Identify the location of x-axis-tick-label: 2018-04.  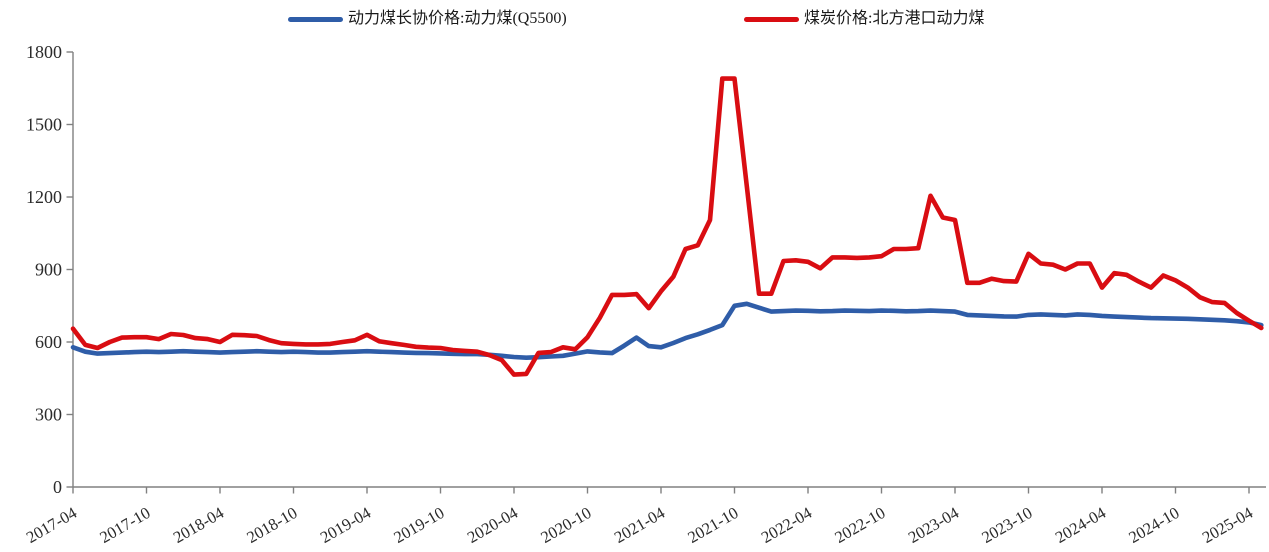
(198, 525).